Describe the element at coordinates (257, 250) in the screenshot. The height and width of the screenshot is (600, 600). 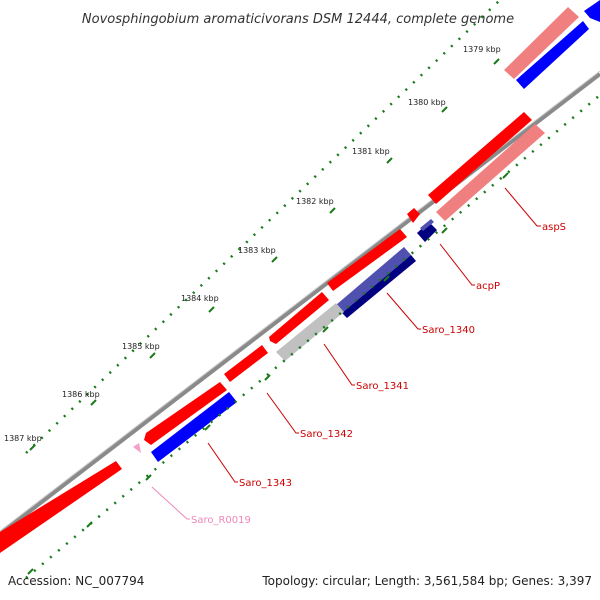
I see `tick-label: 1383 kbp` at that location.